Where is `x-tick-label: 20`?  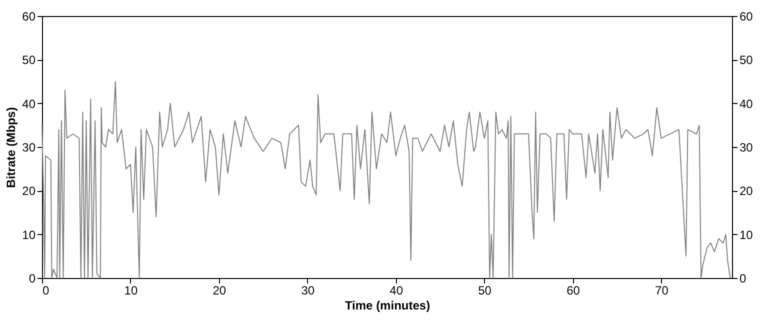 x-tick-label: 20 is located at coordinates (219, 291).